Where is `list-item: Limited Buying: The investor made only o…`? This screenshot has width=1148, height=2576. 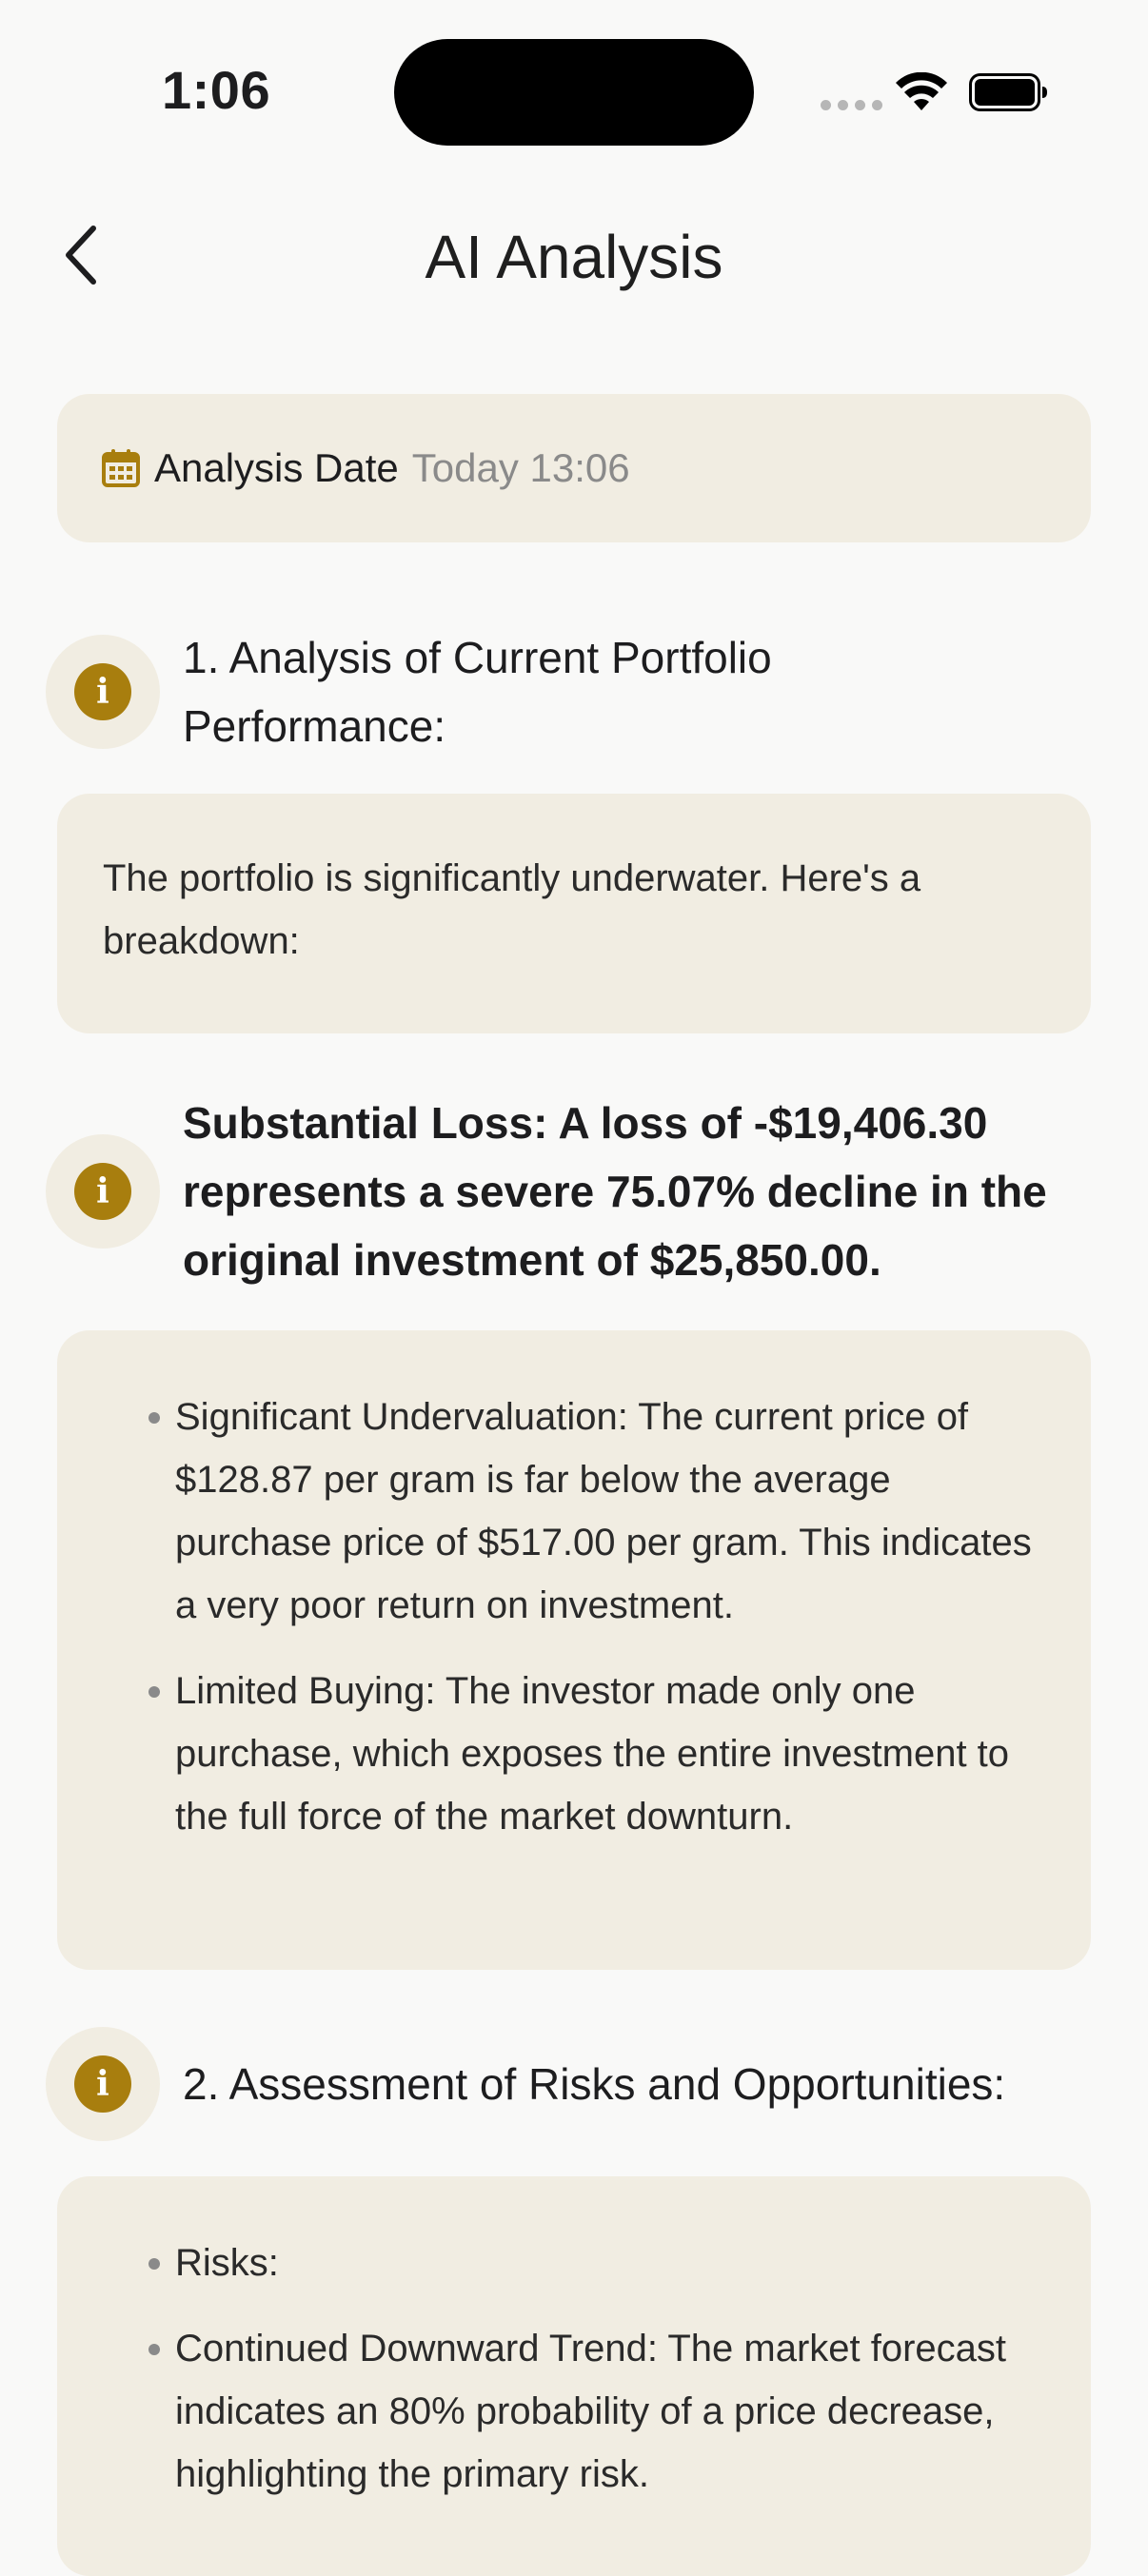 list-item: Limited Buying: The investor made only o… is located at coordinates (595, 1754).